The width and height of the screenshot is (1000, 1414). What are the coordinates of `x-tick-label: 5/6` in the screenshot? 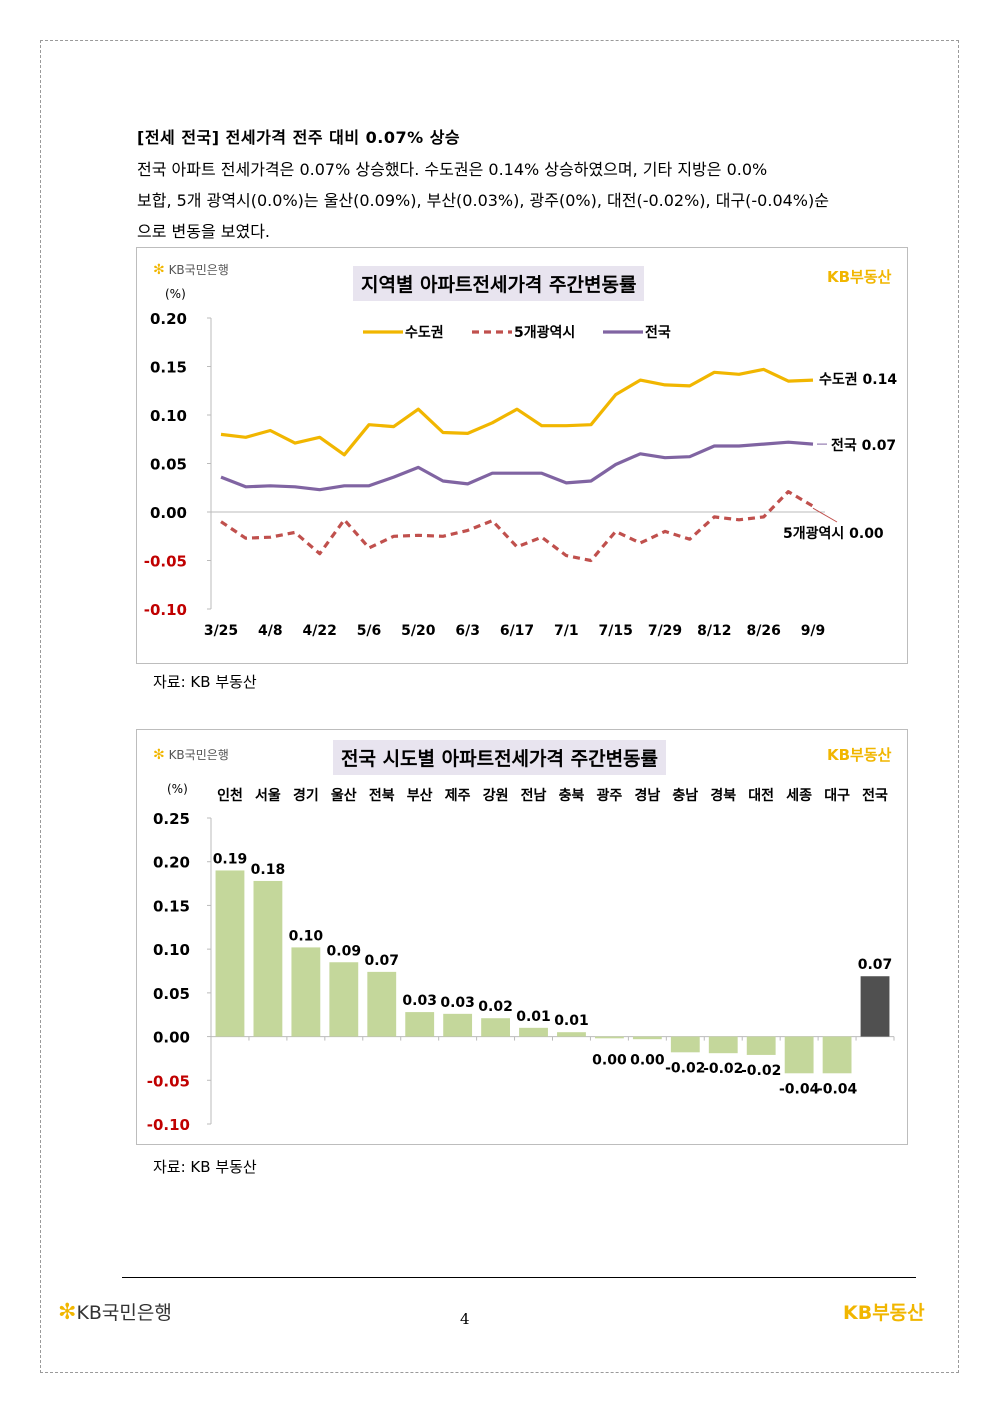 It's located at (369, 631).